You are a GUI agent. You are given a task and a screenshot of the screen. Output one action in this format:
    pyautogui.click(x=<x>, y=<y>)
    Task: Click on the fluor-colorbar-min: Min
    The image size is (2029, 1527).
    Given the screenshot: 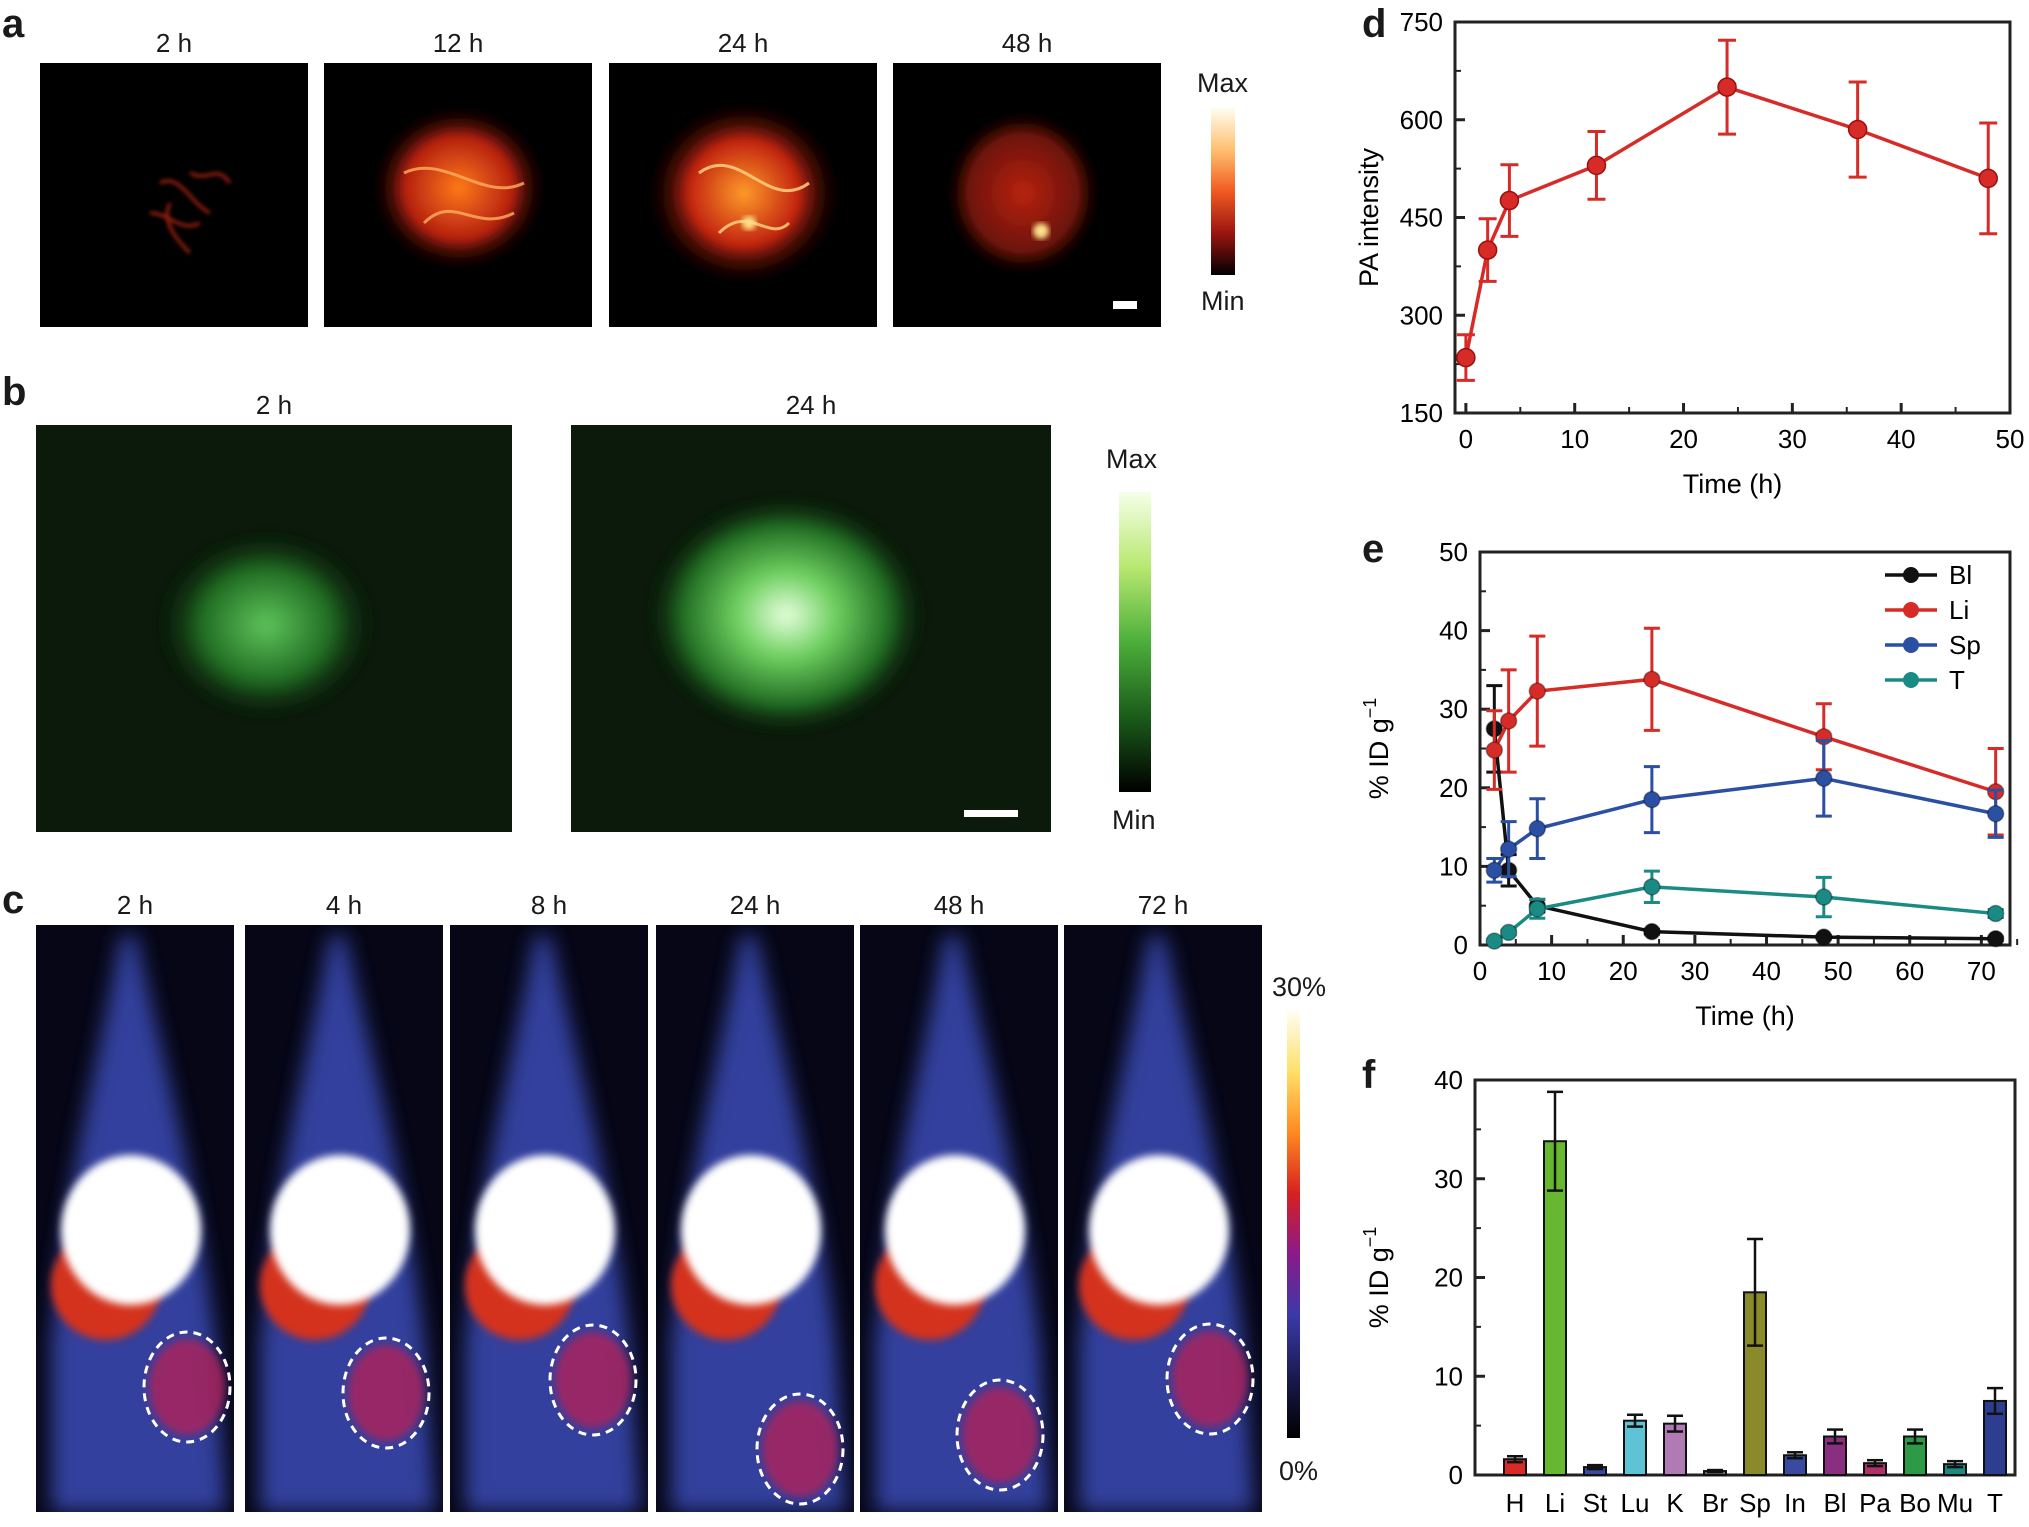 What is the action you would take?
    pyautogui.click(x=1134, y=820)
    